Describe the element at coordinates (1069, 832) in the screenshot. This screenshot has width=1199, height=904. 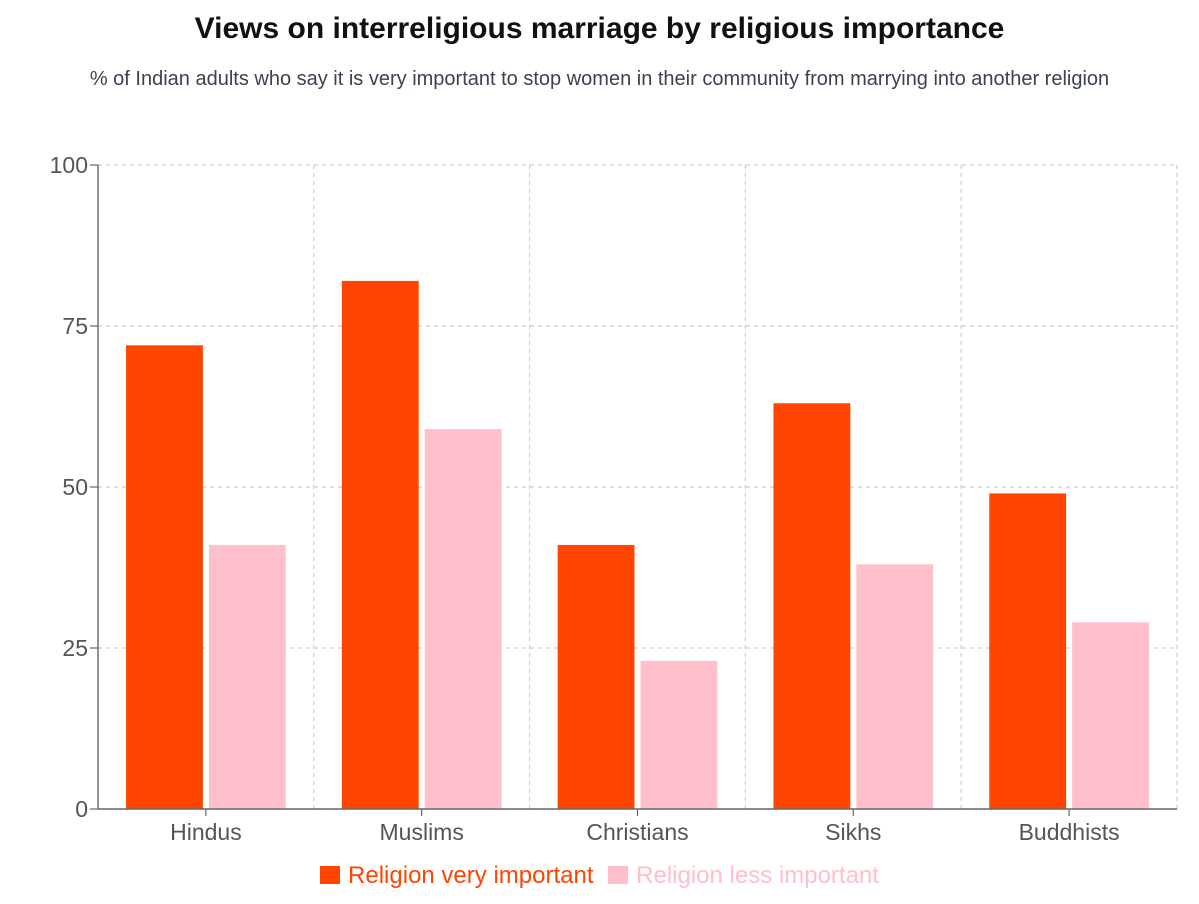
I see `x-tick-label: Buddhists` at that location.